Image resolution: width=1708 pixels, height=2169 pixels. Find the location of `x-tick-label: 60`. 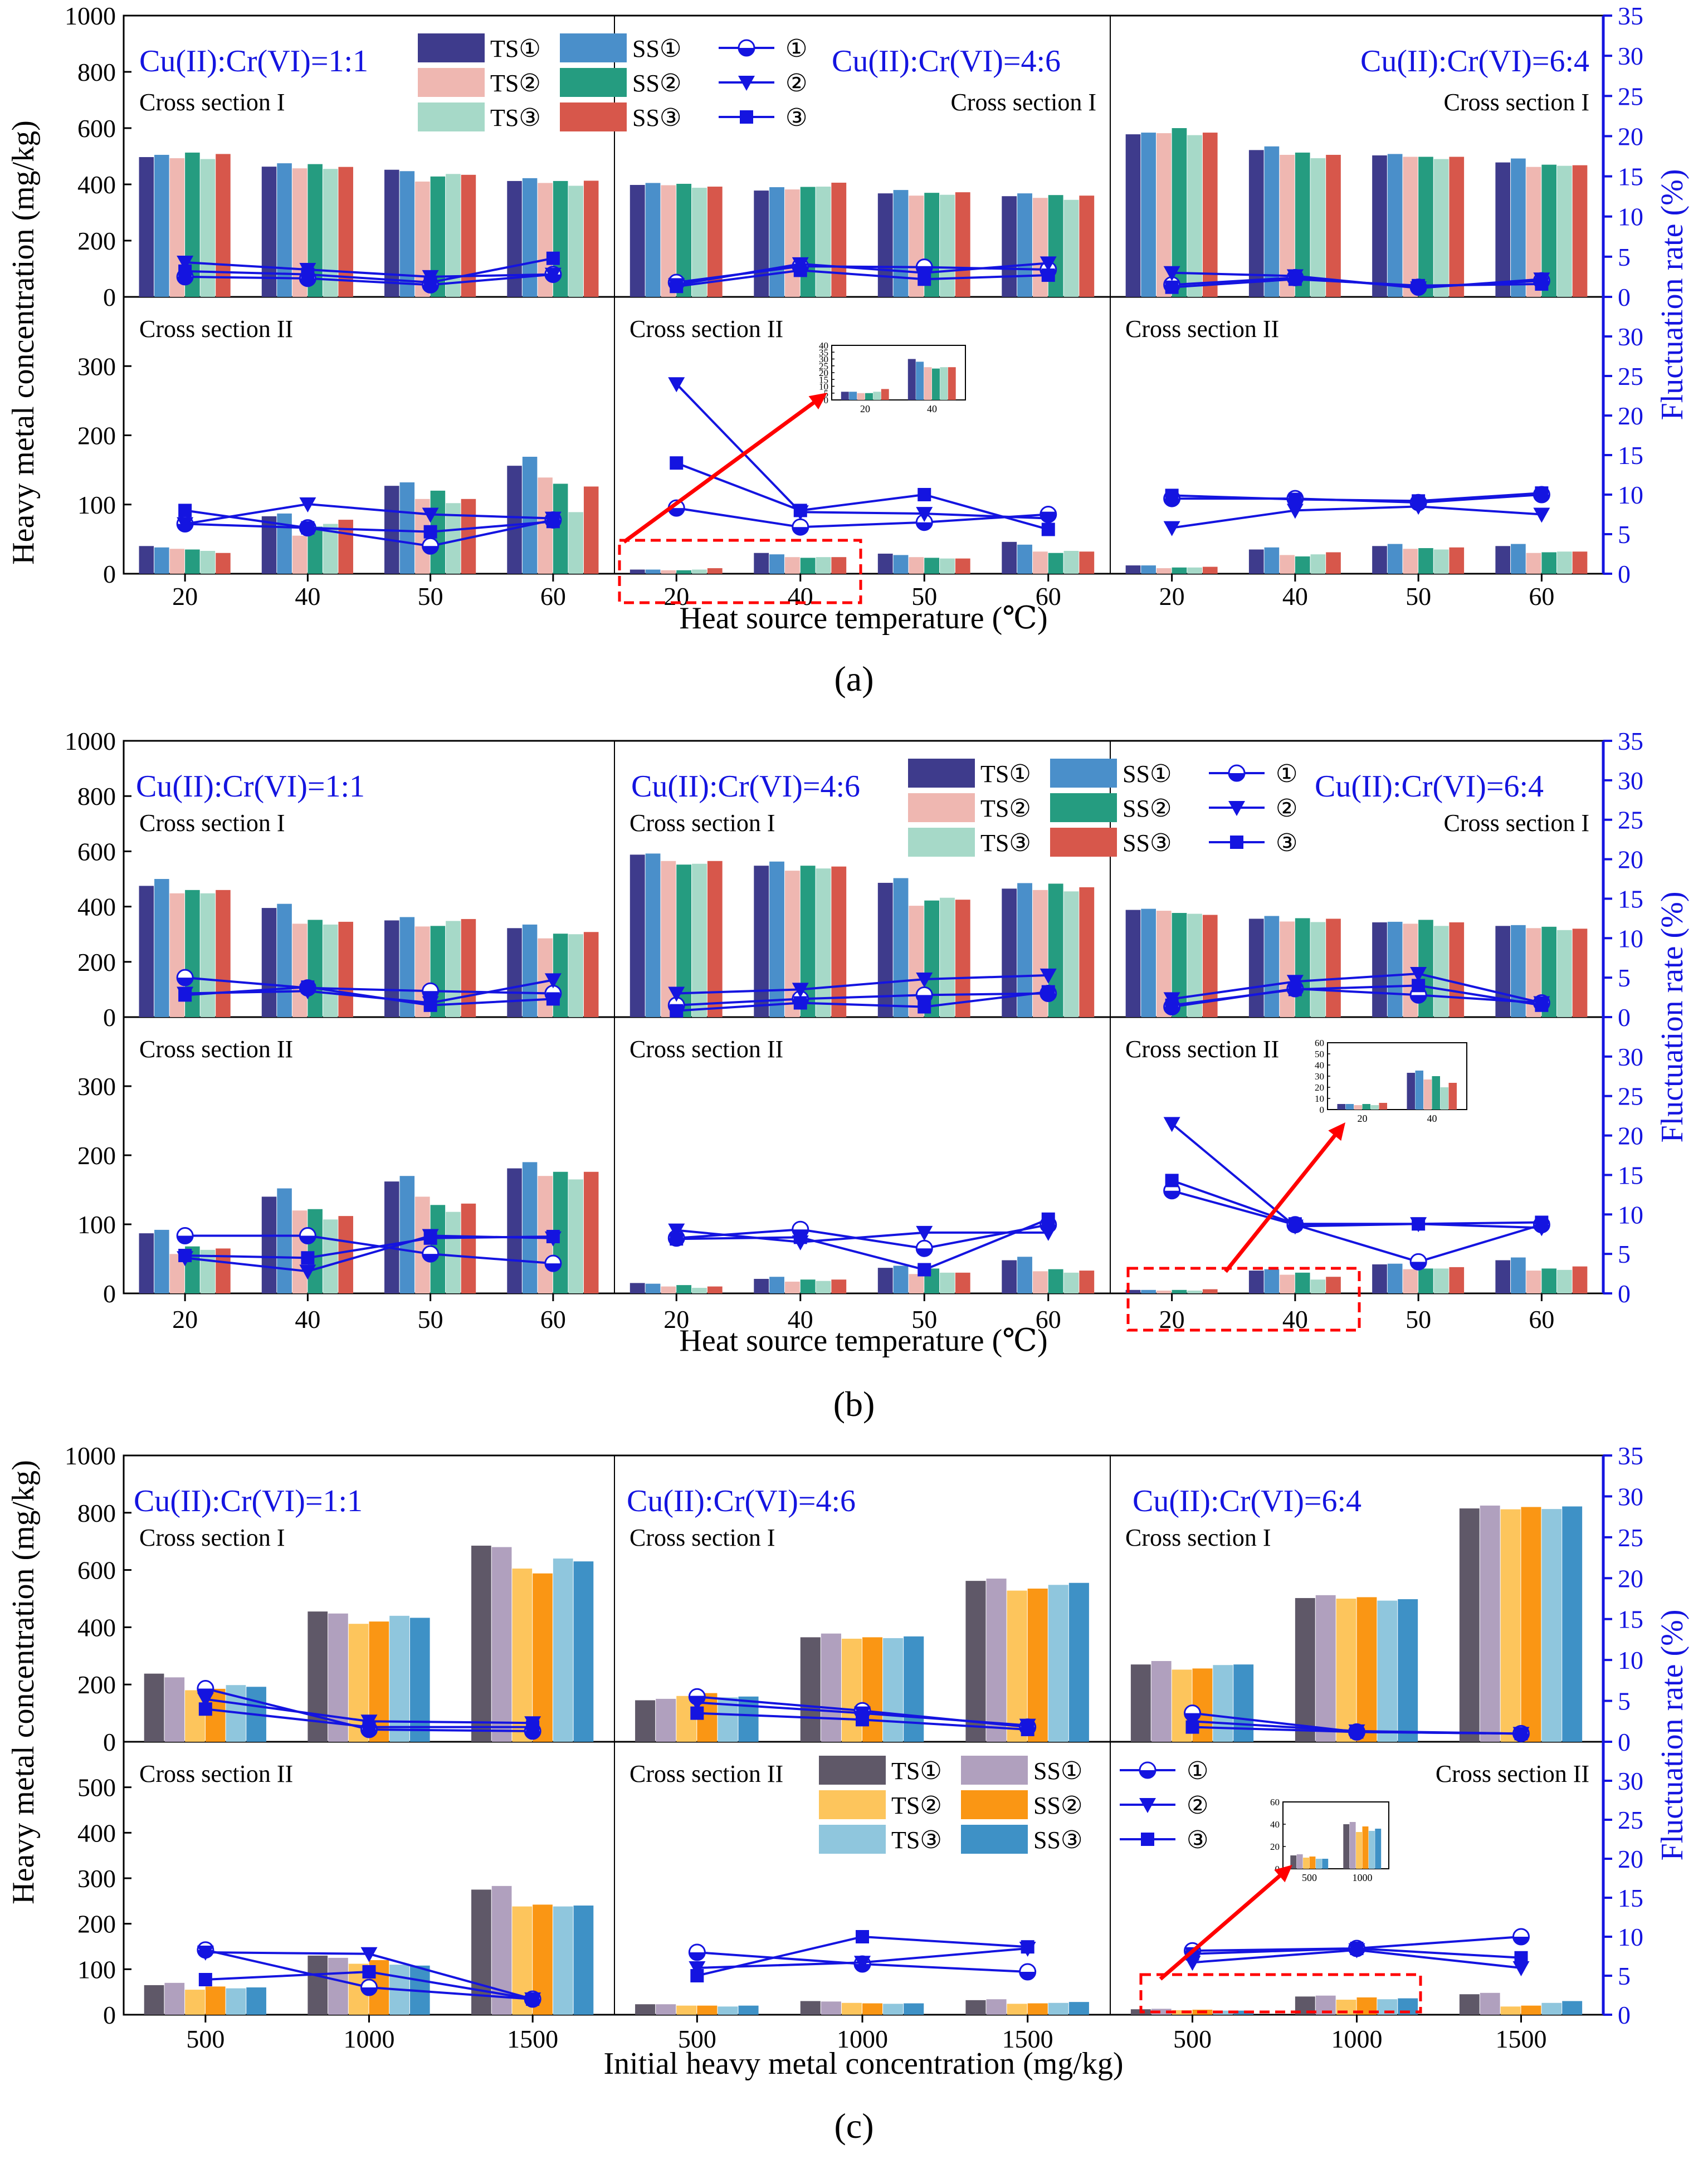

x-tick-label: 60 is located at coordinates (553, 596).